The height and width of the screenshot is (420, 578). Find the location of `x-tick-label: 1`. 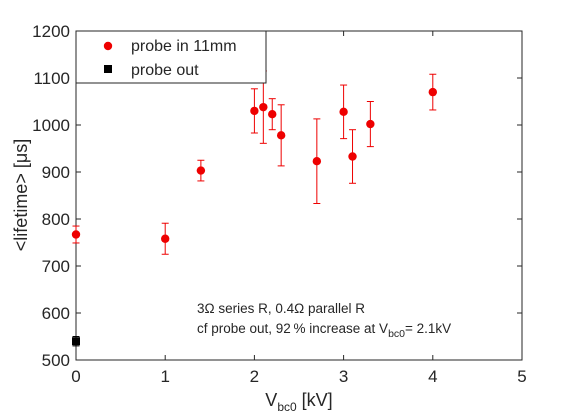

x-tick-label: 1 is located at coordinates (164, 376).